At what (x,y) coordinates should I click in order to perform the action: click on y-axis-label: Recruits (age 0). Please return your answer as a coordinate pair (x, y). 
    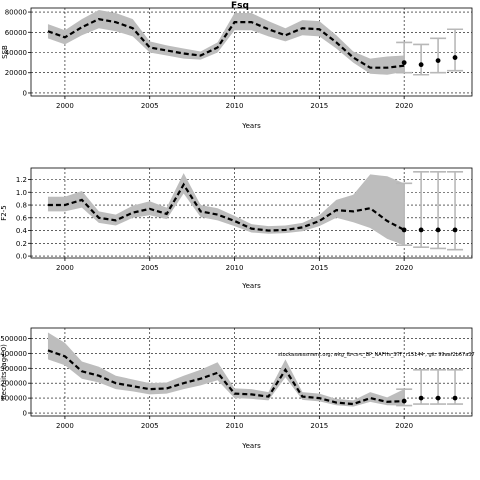
    Looking at the image, I should click on (4, 372).